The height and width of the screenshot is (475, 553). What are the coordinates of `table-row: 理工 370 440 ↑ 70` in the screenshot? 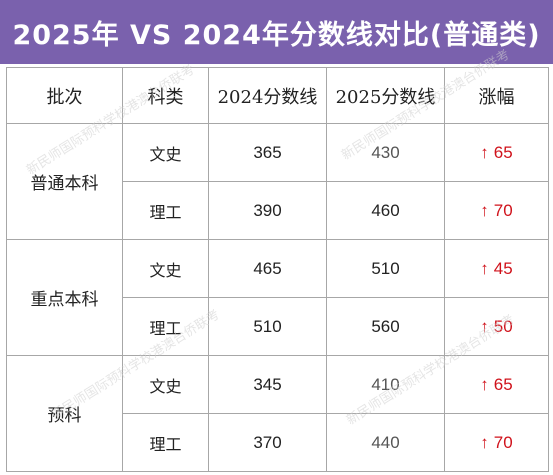 It's located at (278, 442).